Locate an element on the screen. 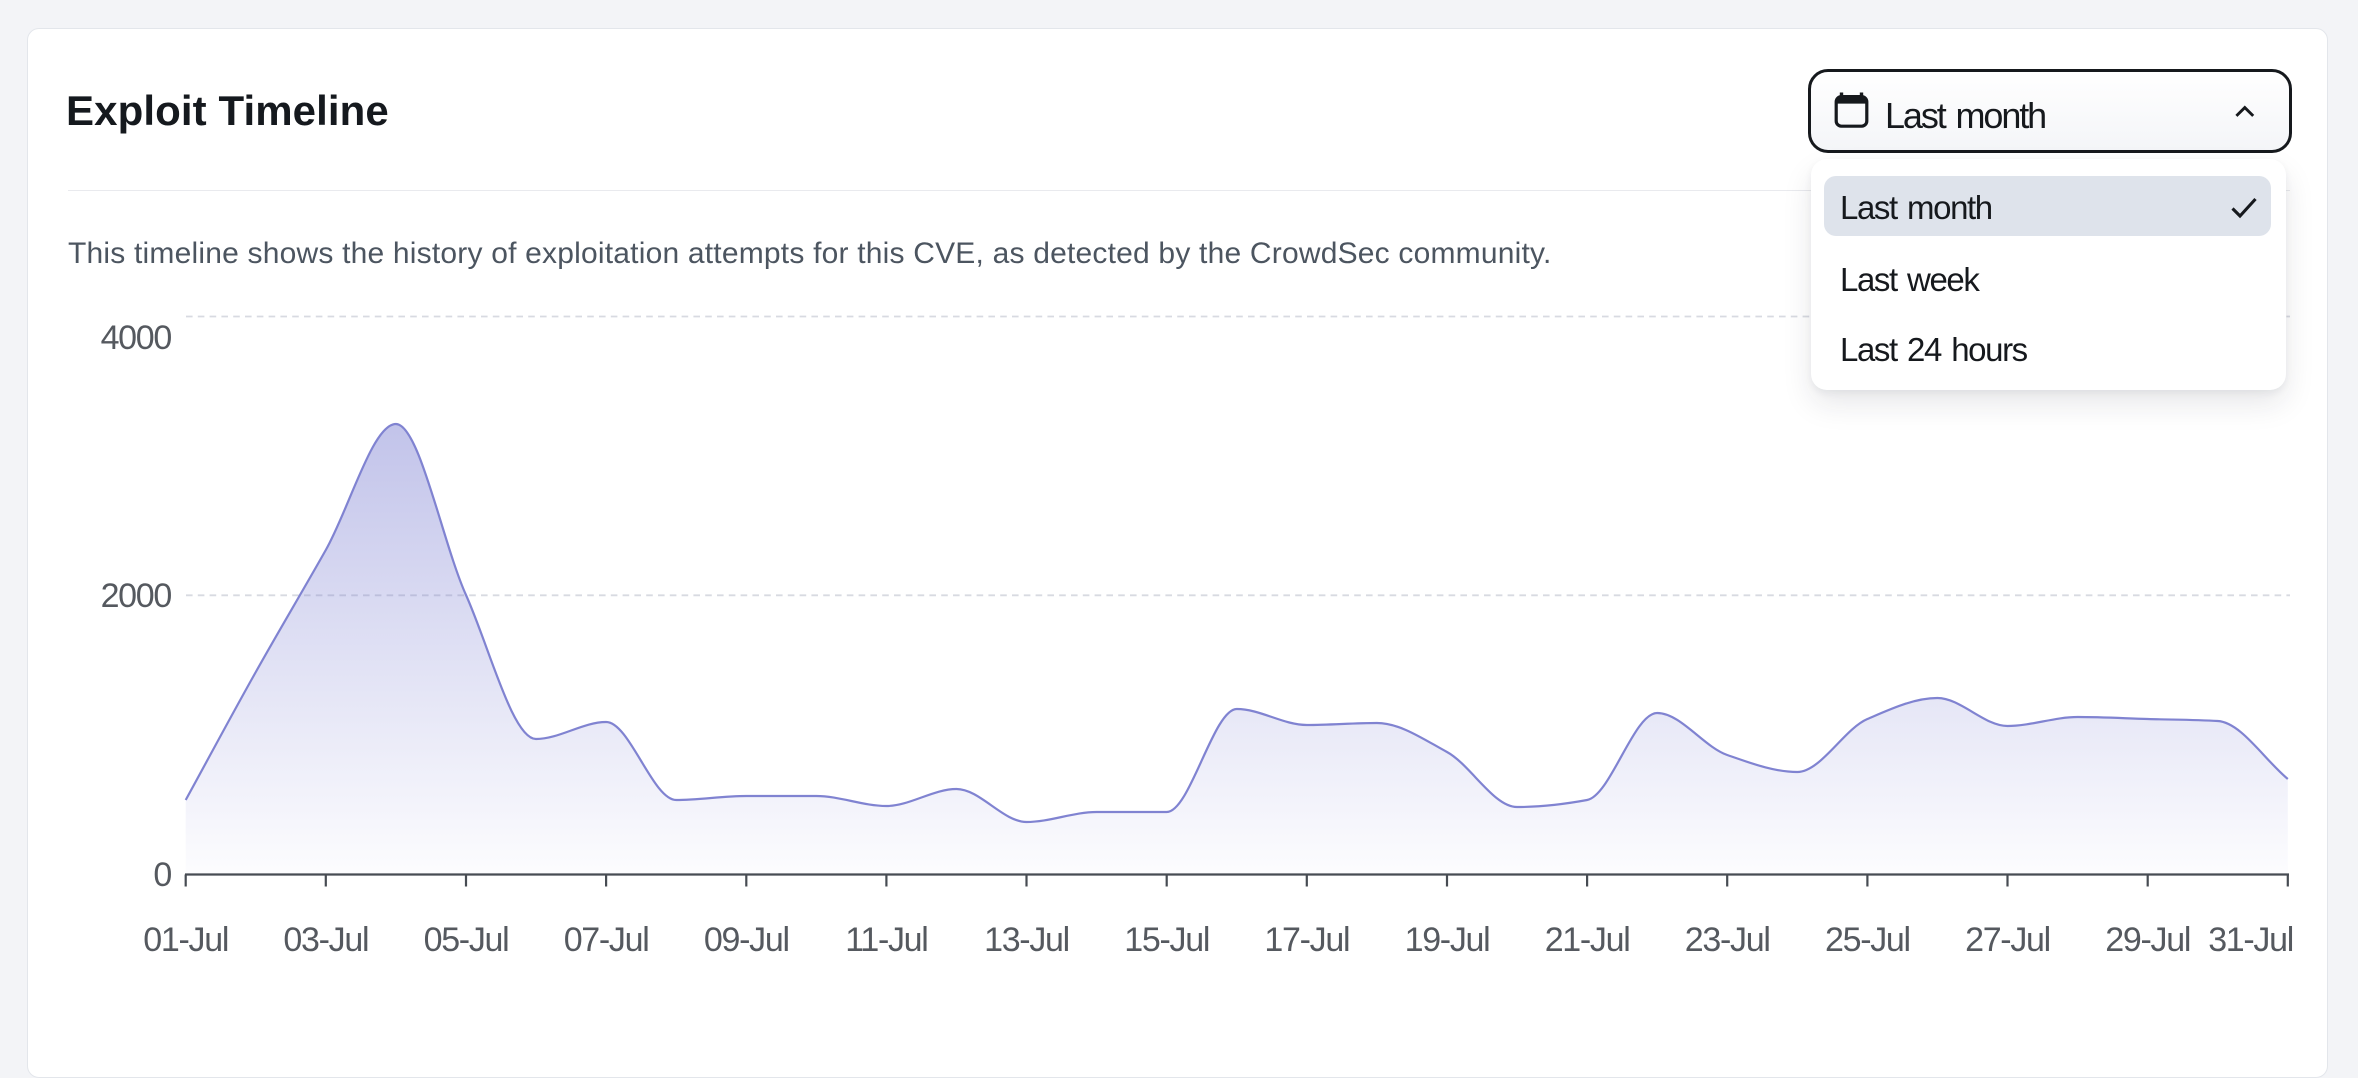 The width and height of the screenshot is (2358, 1078). svg-text: 07-Jul is located at coordinates (606, 940).